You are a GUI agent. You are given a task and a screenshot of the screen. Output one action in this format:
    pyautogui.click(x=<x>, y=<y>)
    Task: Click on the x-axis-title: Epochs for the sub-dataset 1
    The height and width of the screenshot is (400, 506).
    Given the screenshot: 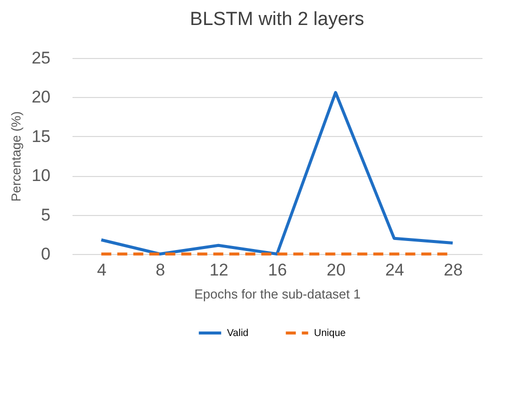 What is the action you would take?
    pyautogui.click(x=277, y=294)
    